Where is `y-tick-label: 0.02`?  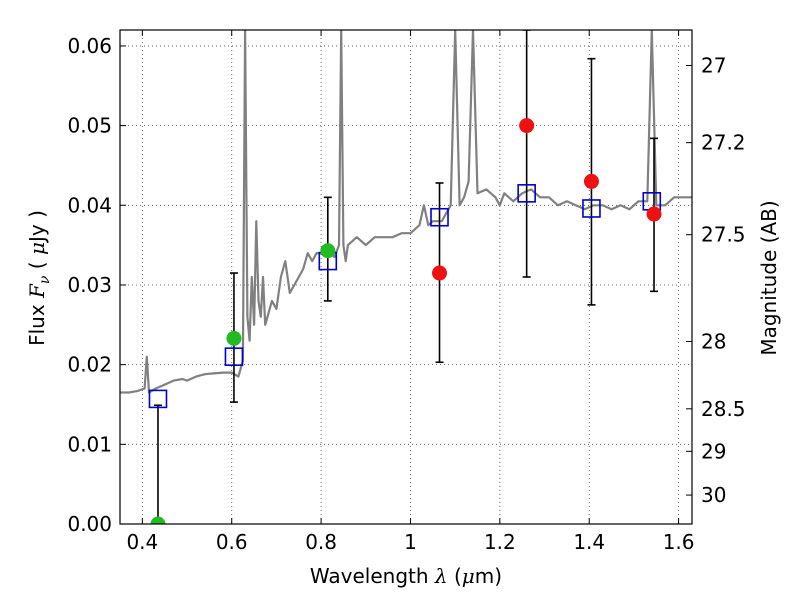
y-tick-label: 0.02 is located at coordinates (89, 365).